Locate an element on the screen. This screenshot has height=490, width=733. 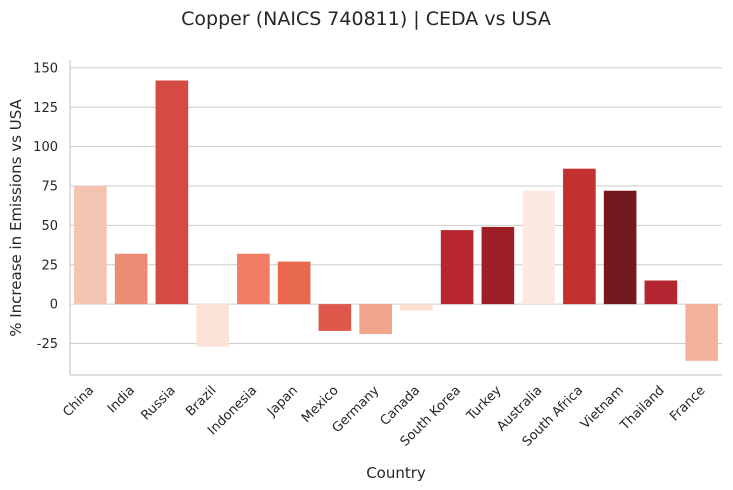
bar-russia is located at coordinates (172, 192).